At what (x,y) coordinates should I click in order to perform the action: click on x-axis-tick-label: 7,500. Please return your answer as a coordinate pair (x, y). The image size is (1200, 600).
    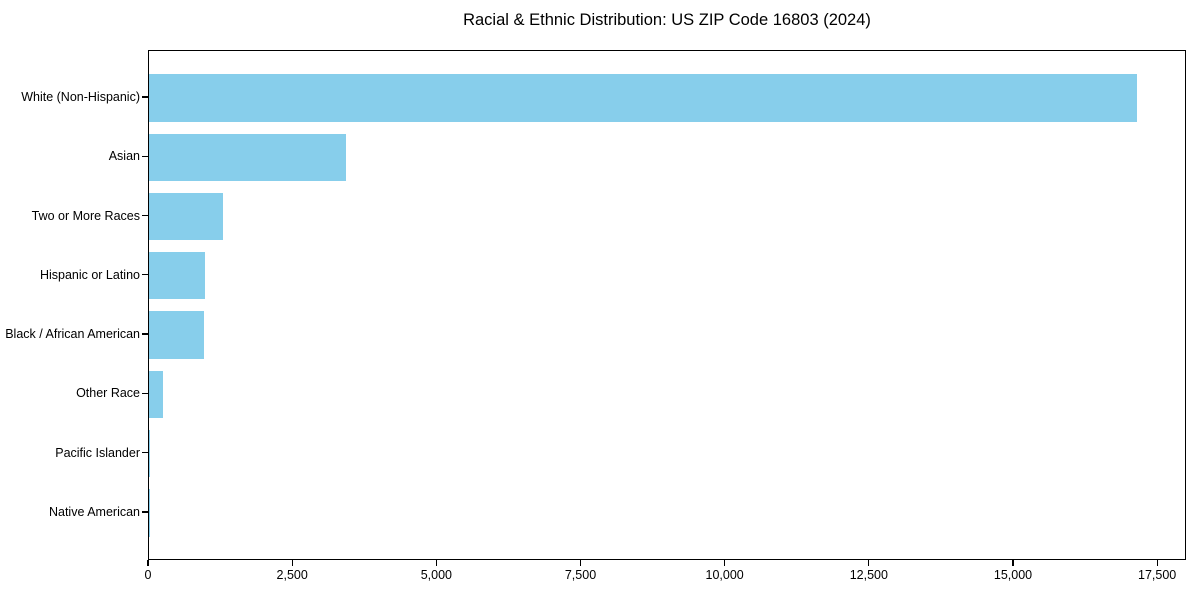
    Looking at the image, I should click on (580, 575).